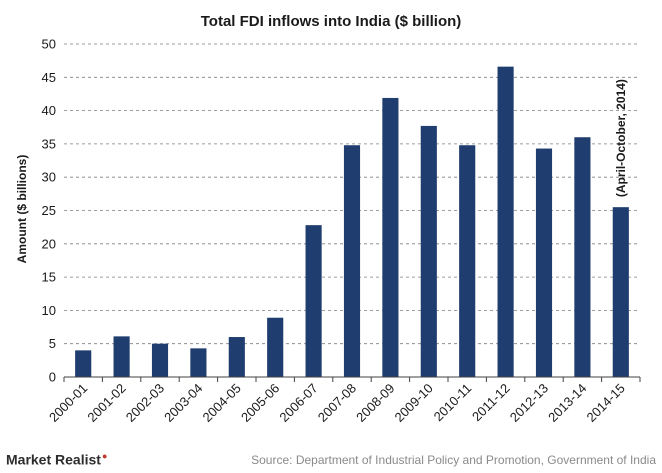 This screenshot has height=473, width=662. I want to click on x-tick-label-2014-15: 2014-15, so click(606, 403).